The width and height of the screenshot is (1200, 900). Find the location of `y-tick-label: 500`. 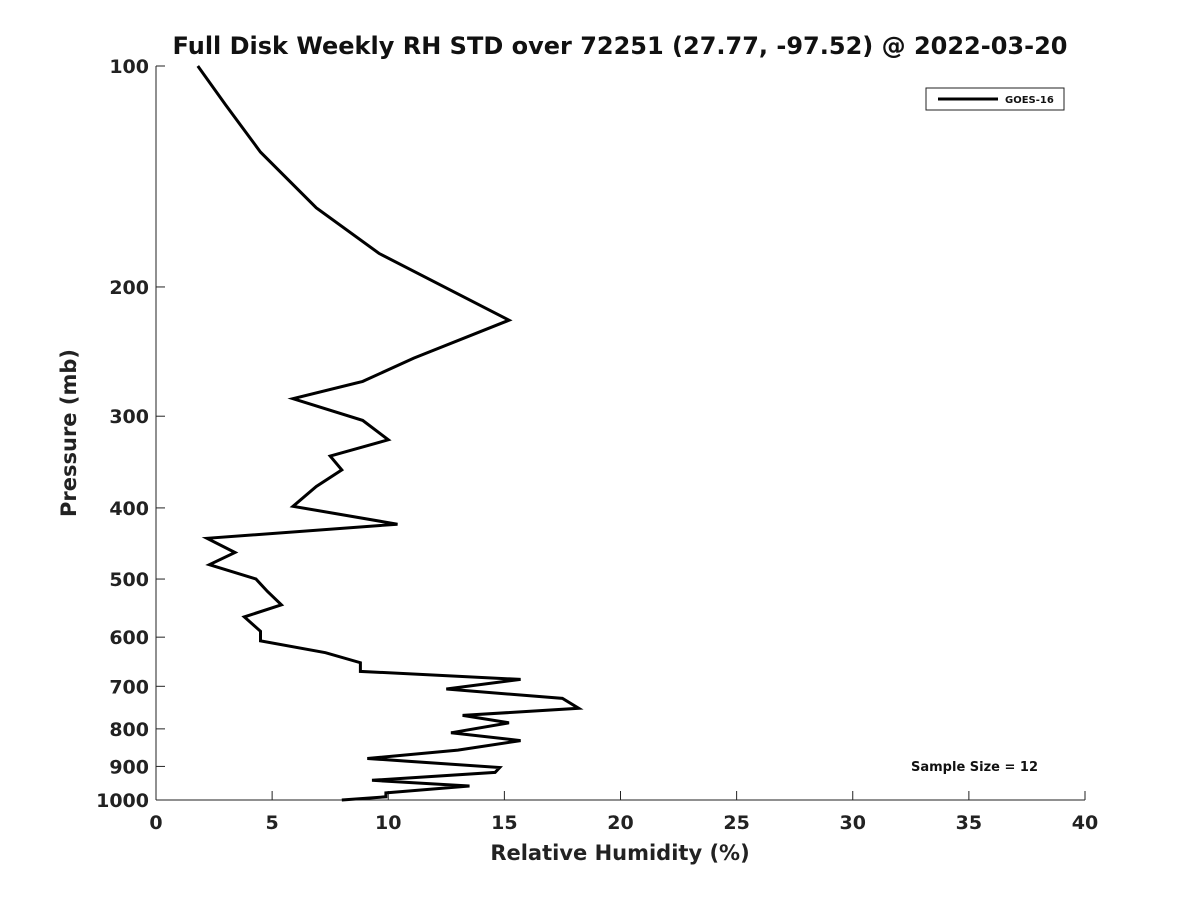

y-tick-label: 500 is located at coordinates (129, 580).